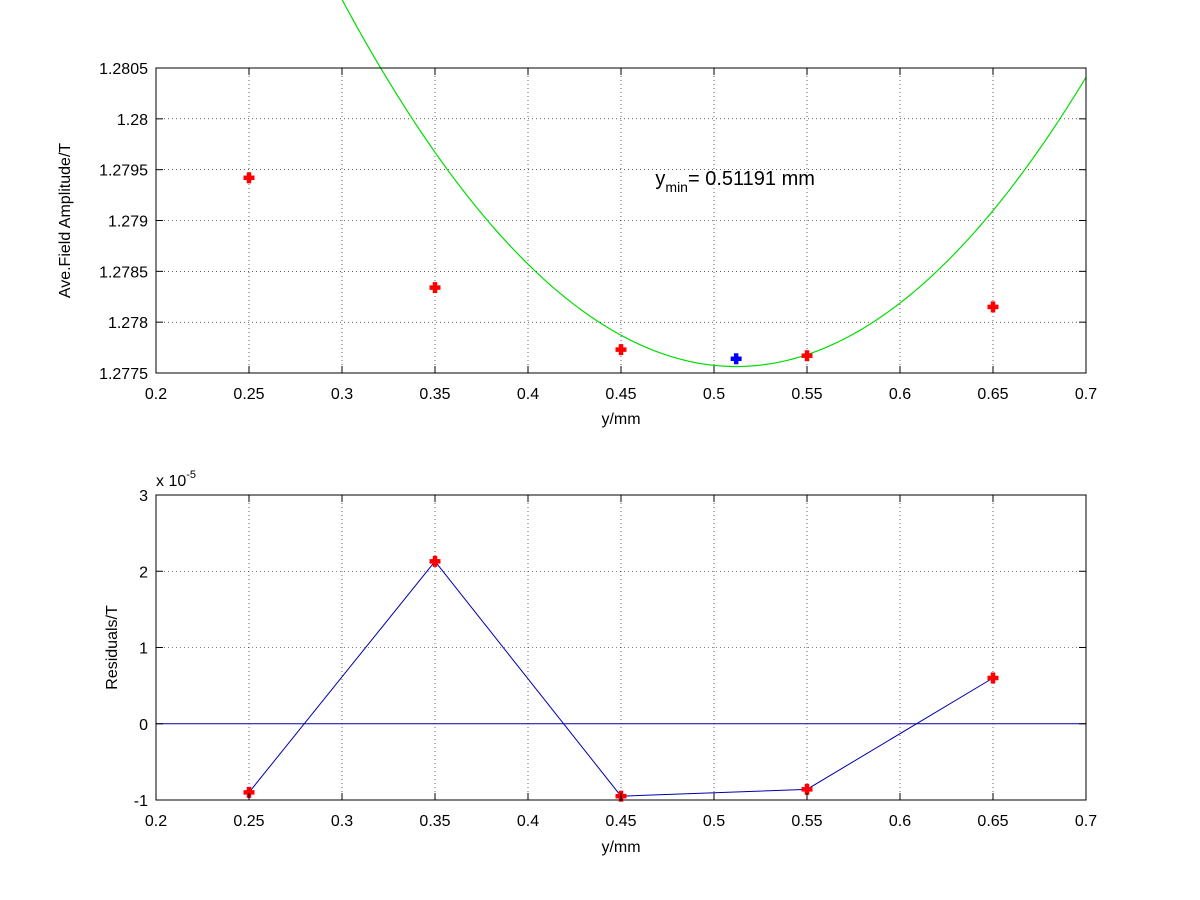  What do you see at coordinates (143, 572) in the screenshot?
I see `y-tick-label: 2` at bounding box center [143, 572].